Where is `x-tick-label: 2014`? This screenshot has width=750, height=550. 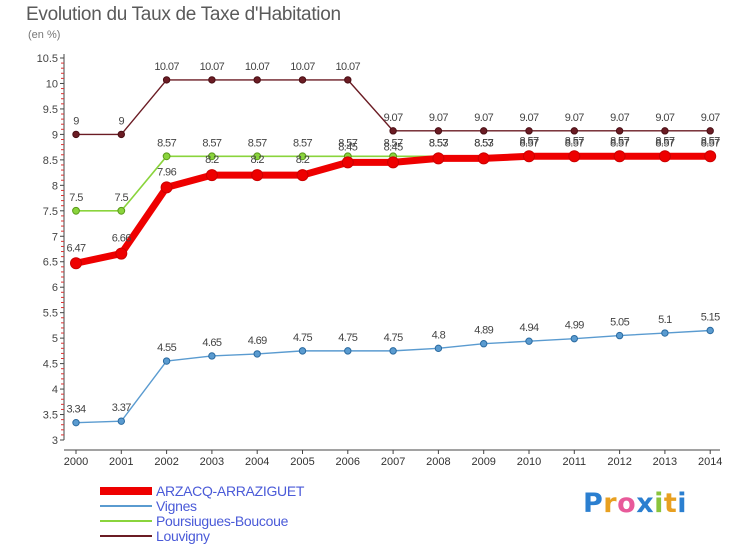
x-tick-label: 2014 is located at coordinates (710, 462).